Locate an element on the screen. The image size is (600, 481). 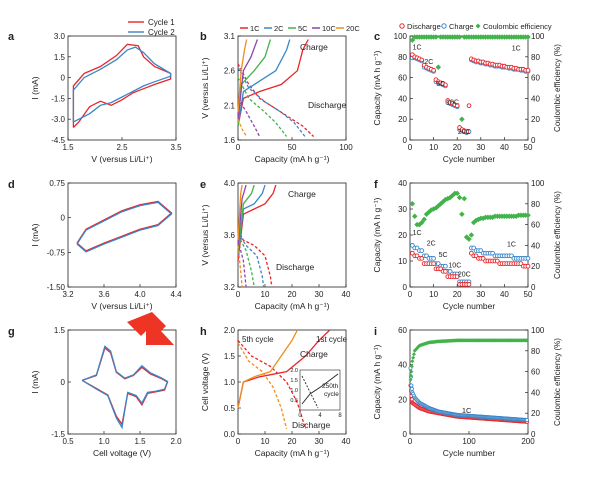
panel-a-ytick-label: -1.5 is located at coordinates (58, 98).